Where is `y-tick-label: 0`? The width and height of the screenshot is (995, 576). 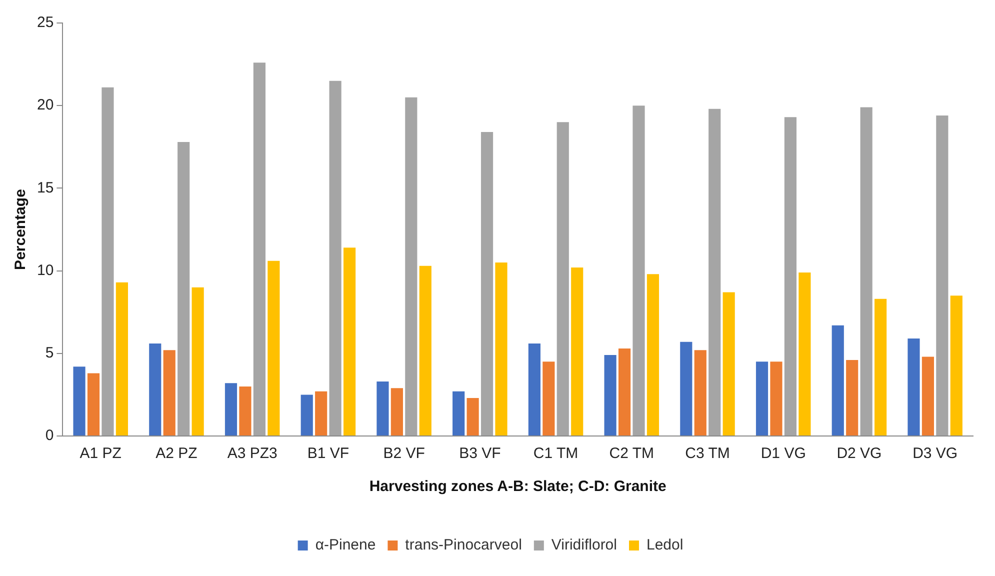 y-tick-label: 0 is located at coordinates (49, 435).